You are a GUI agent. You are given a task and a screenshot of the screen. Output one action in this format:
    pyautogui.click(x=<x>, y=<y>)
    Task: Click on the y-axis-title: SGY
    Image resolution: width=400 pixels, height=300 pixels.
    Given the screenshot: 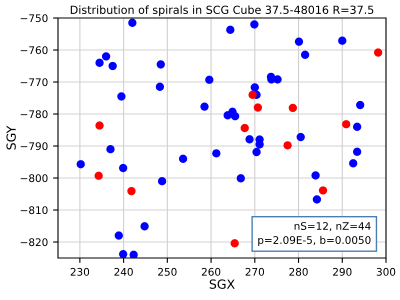 What is the action you would take?
    pyautogui.click(x=11, y=138)
    